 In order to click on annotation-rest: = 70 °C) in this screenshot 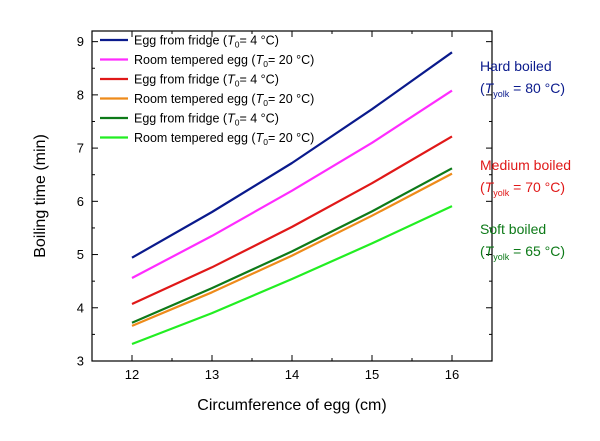, I will do `click(537, 187)`.